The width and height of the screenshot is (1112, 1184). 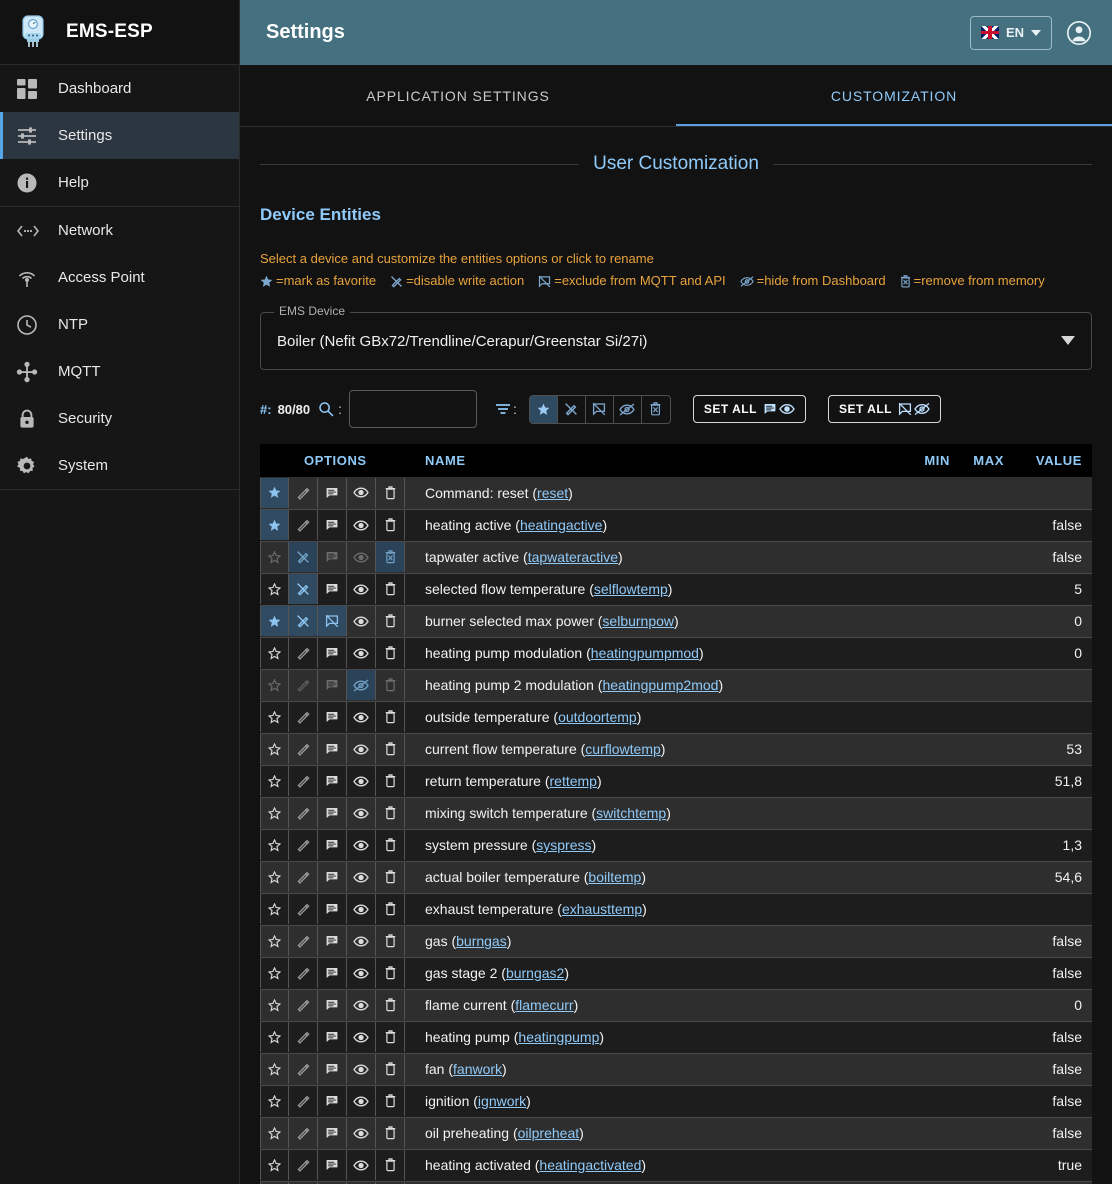 I want to click on table-row: burner selected max power (selburnpow) 0, so click(x=676, y=620).